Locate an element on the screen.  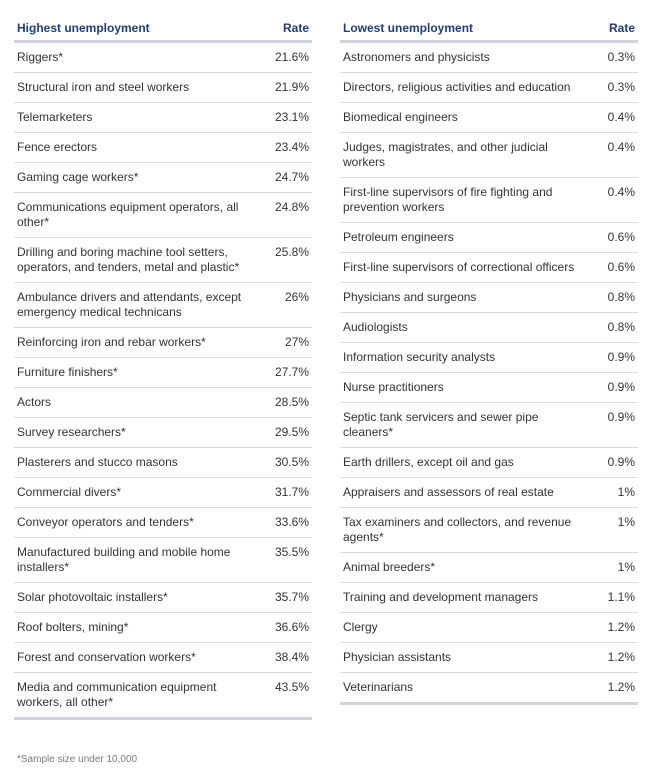
table-row: Furniture finishers* 27.7% is located at coordinates (163, 372).